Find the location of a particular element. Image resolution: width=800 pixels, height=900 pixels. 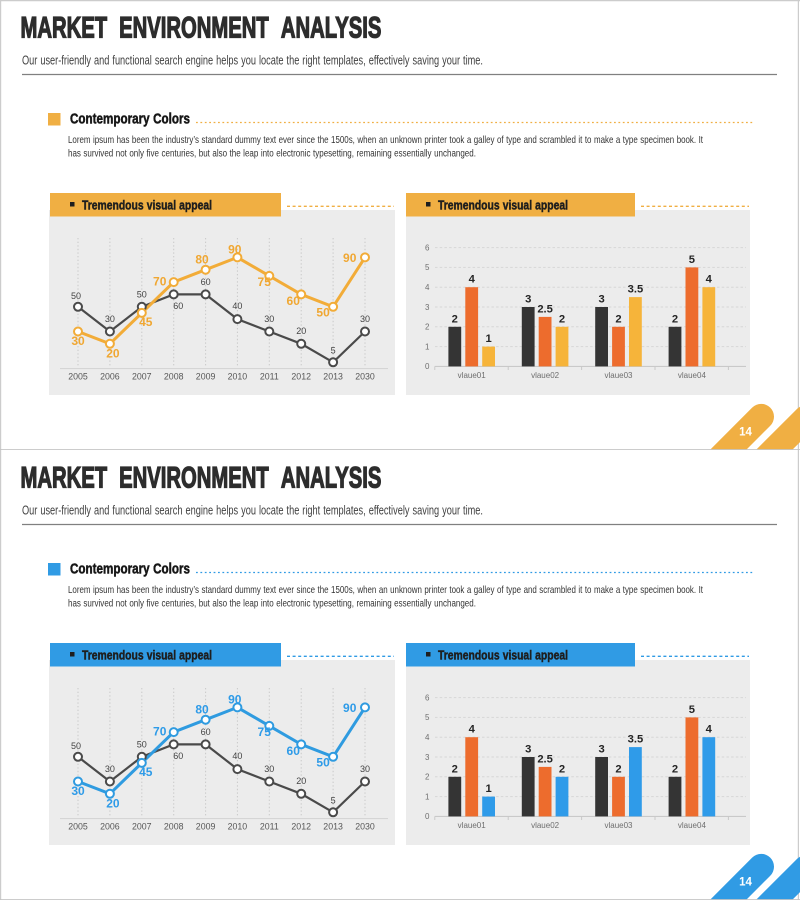

svg-text: into is located at coordinates (267, 603).